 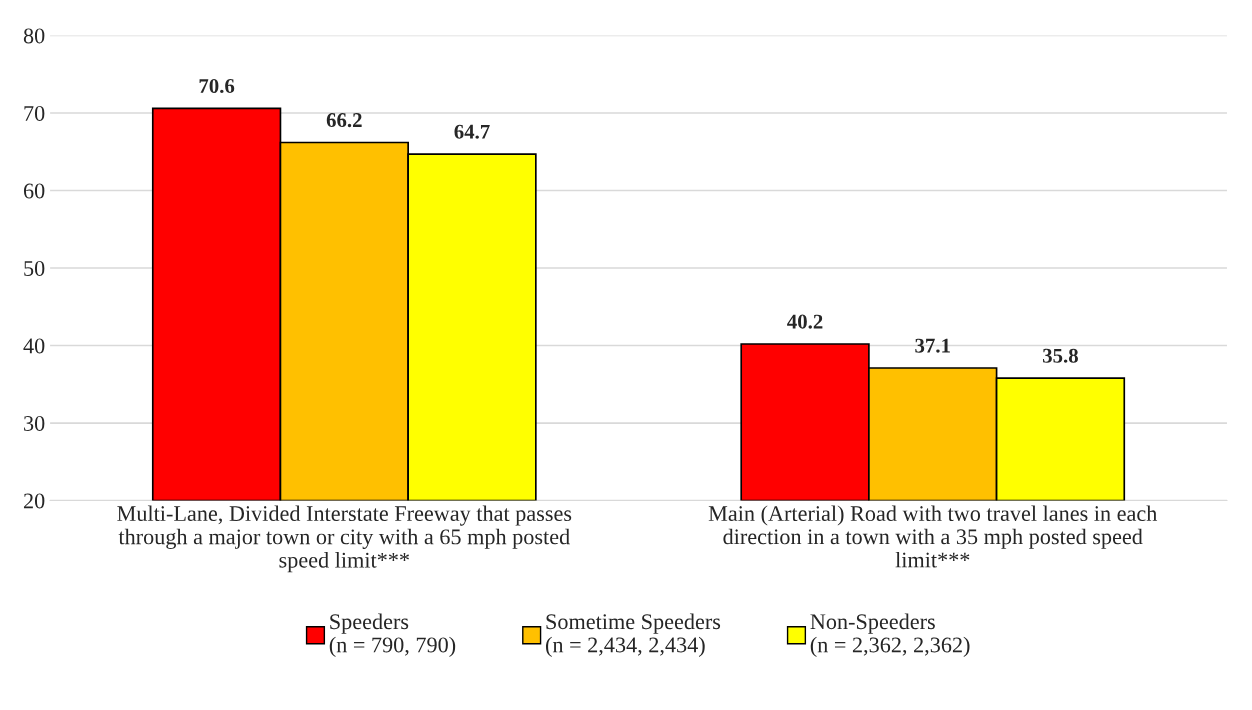 What do you see at coordinates (34, 346) in the screenshot?
I see `y-tick-label: 40` at bounding box center [34, 346].